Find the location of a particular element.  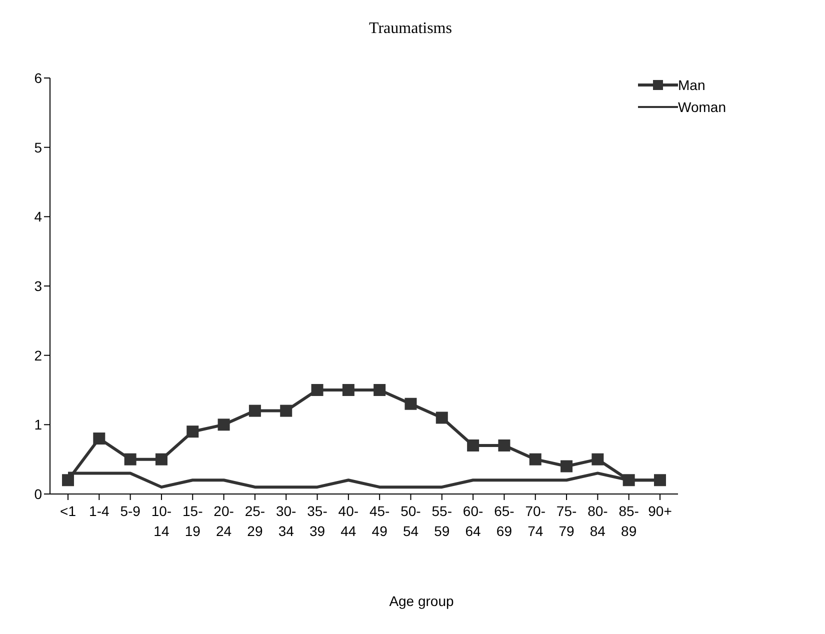

y-tick-label: 2 is located at coordinates (38, 355).